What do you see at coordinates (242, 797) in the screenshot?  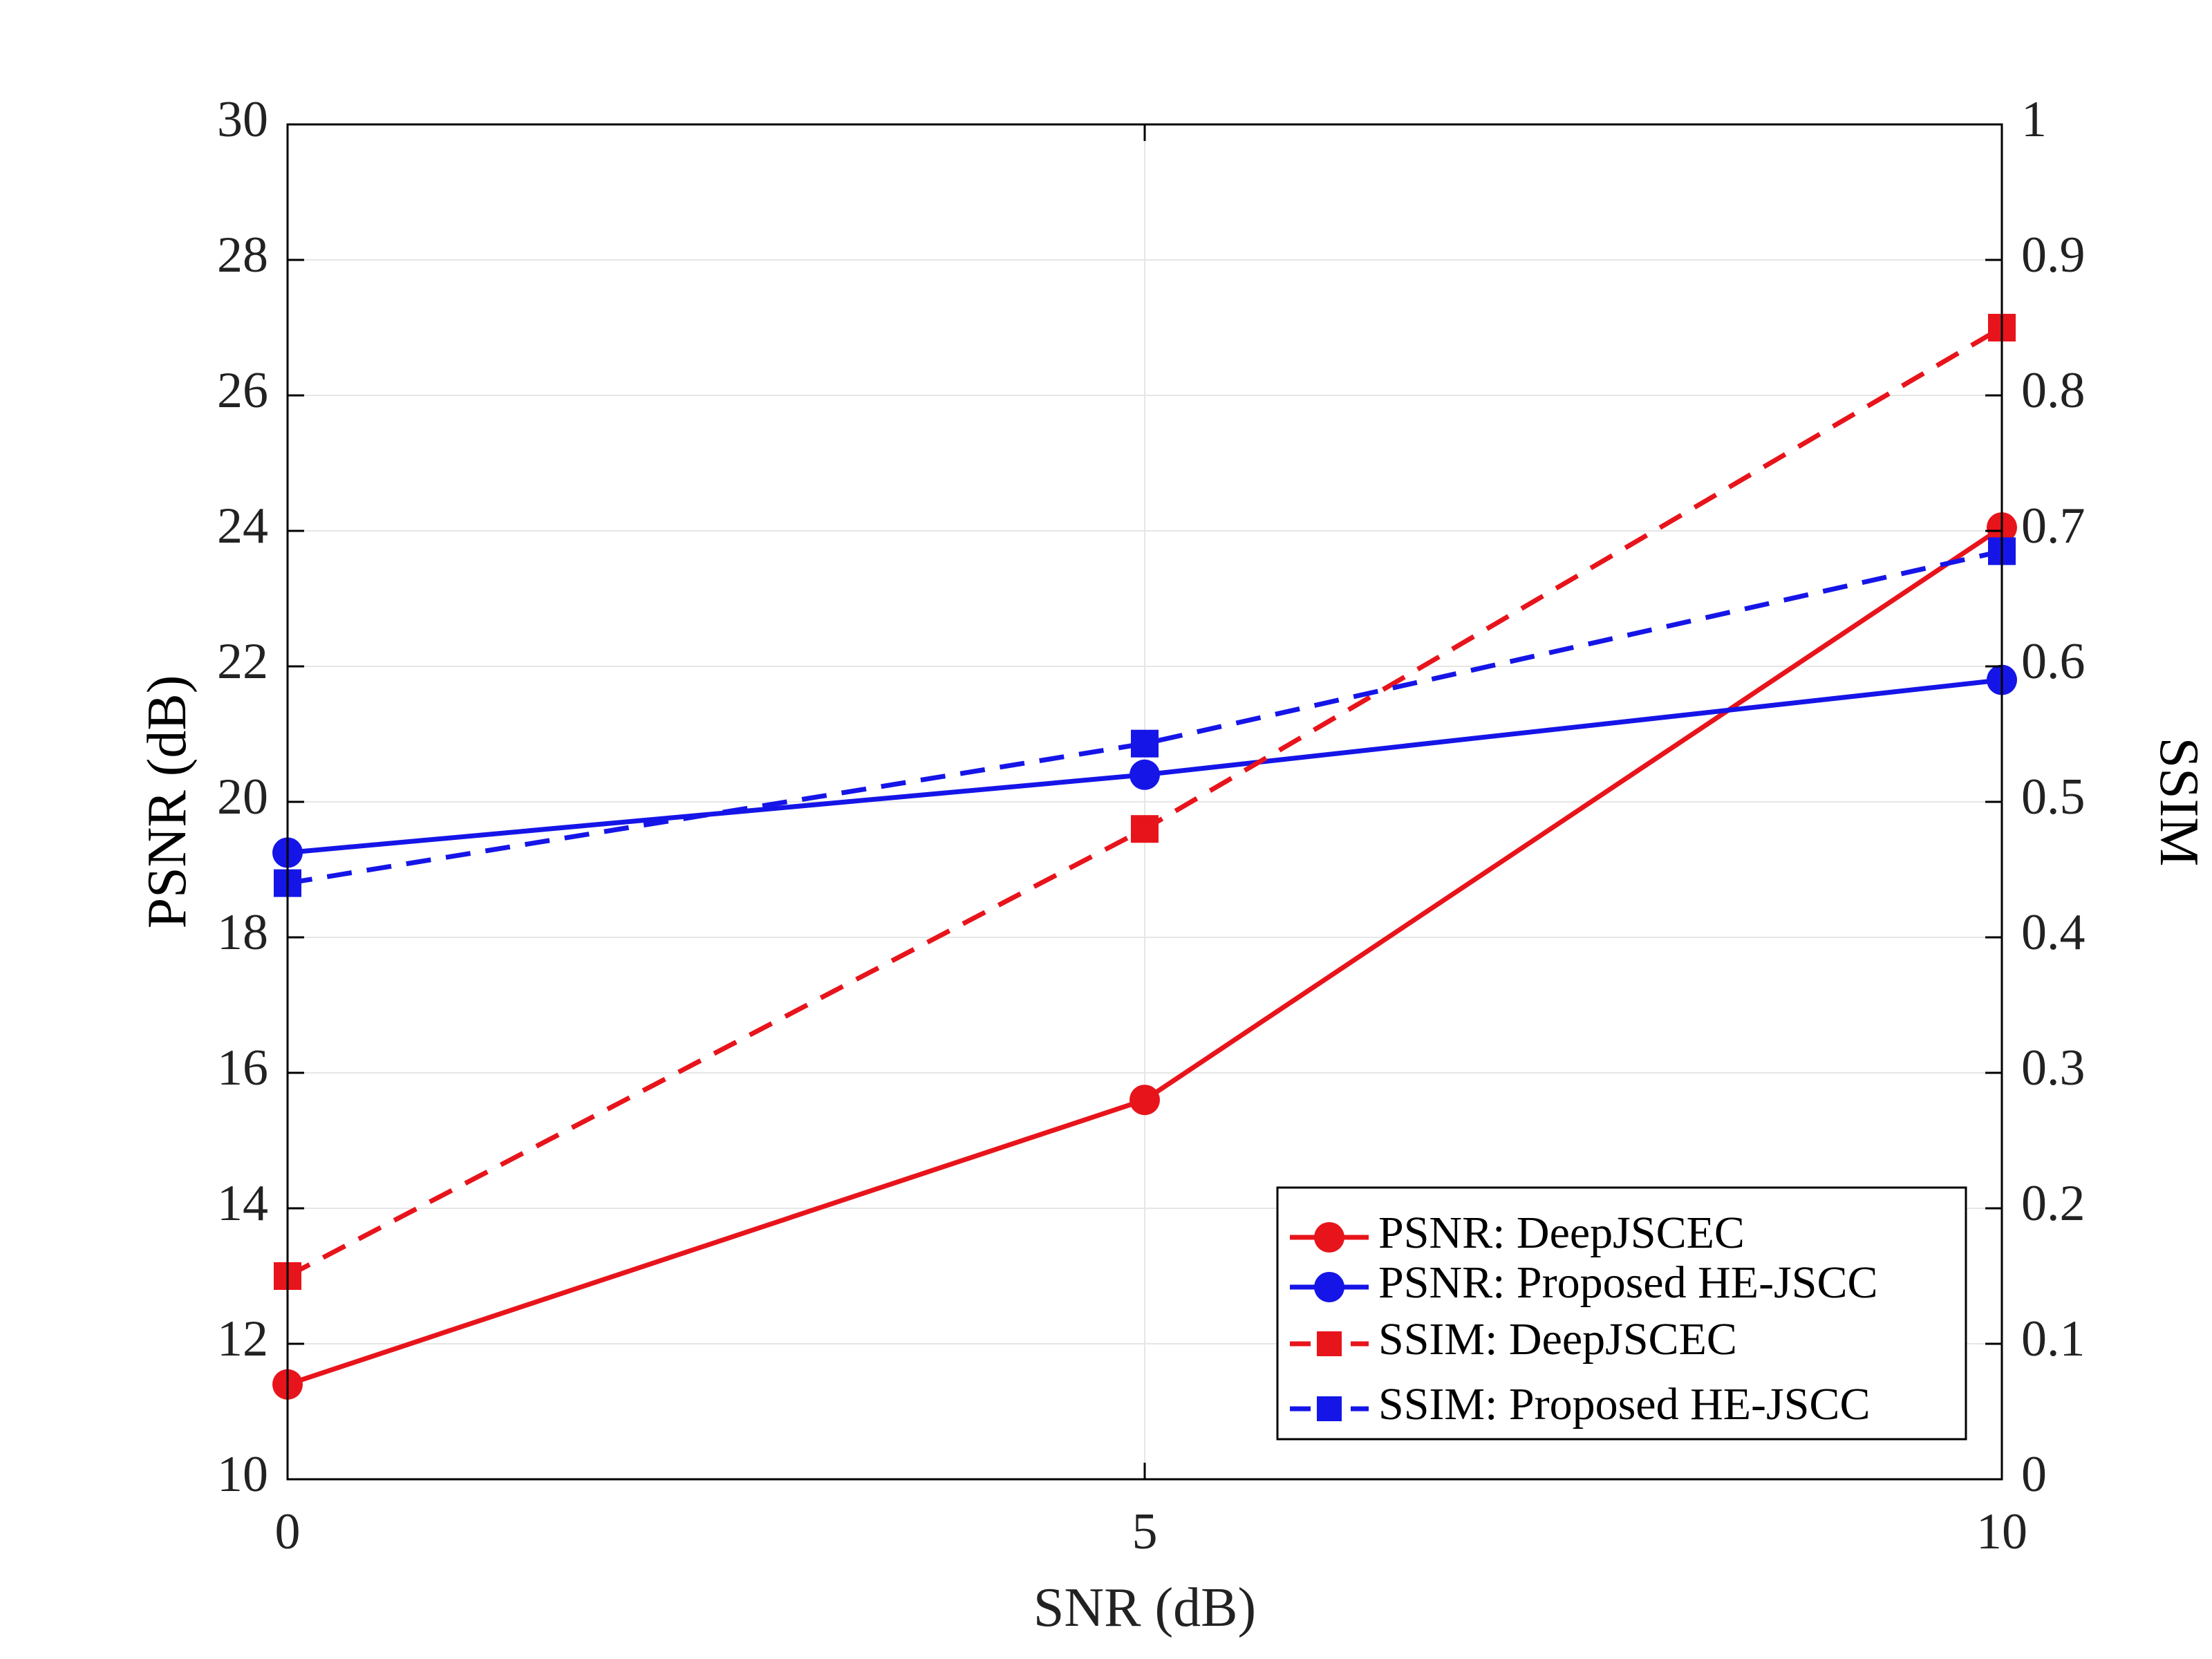 I see `left-y-tick-label: 20` at bounding box center [242, 797].